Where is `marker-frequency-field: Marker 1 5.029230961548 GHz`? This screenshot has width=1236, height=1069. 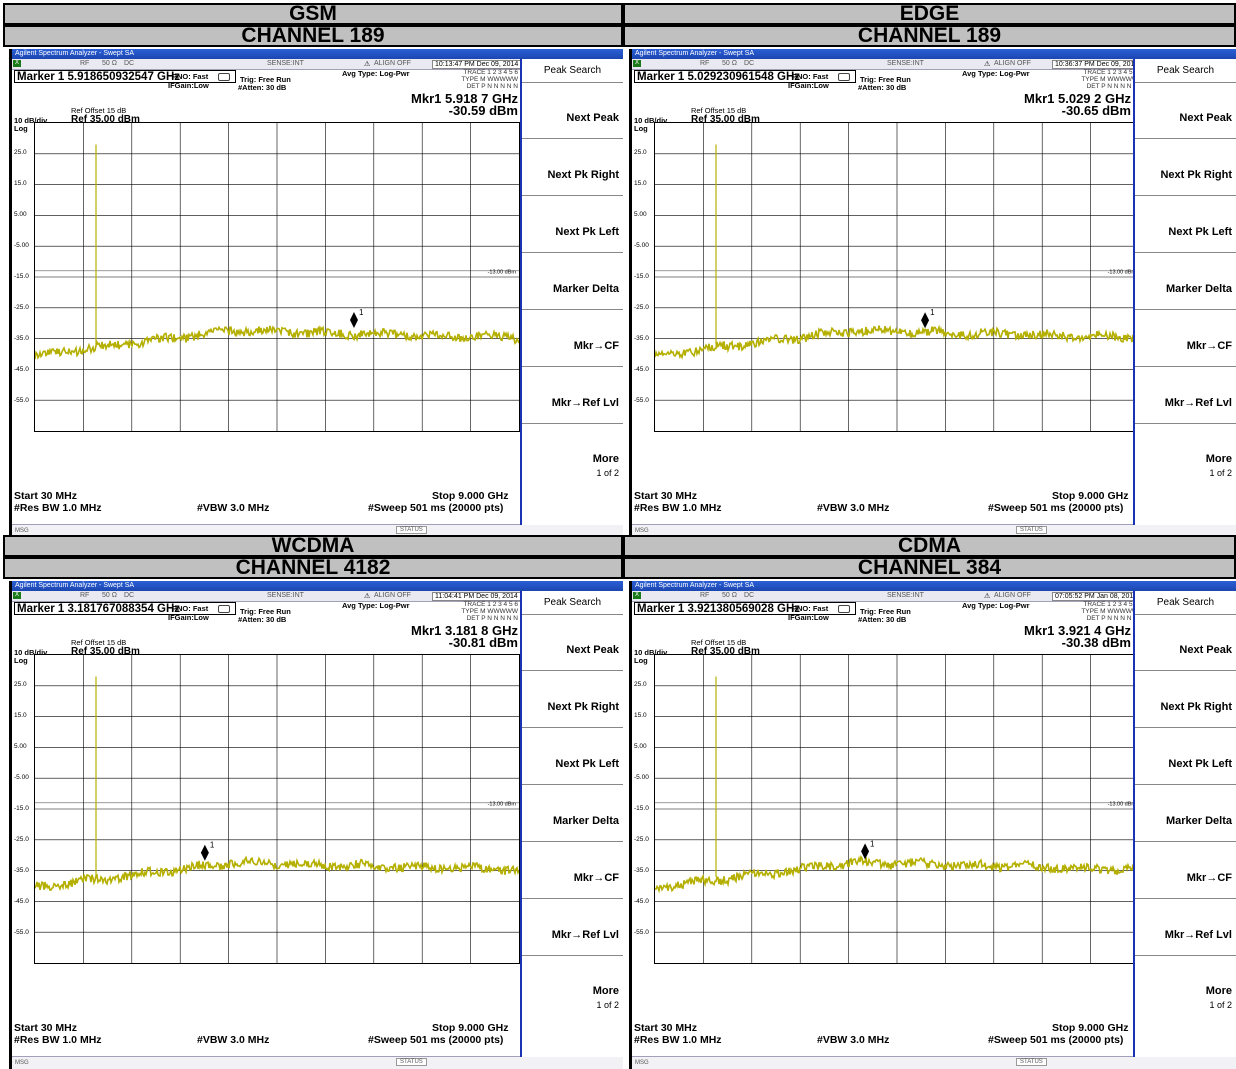
marker-frequency-field: Marker 1 5.029230961548 GHz is located at coordinates (745, 76).